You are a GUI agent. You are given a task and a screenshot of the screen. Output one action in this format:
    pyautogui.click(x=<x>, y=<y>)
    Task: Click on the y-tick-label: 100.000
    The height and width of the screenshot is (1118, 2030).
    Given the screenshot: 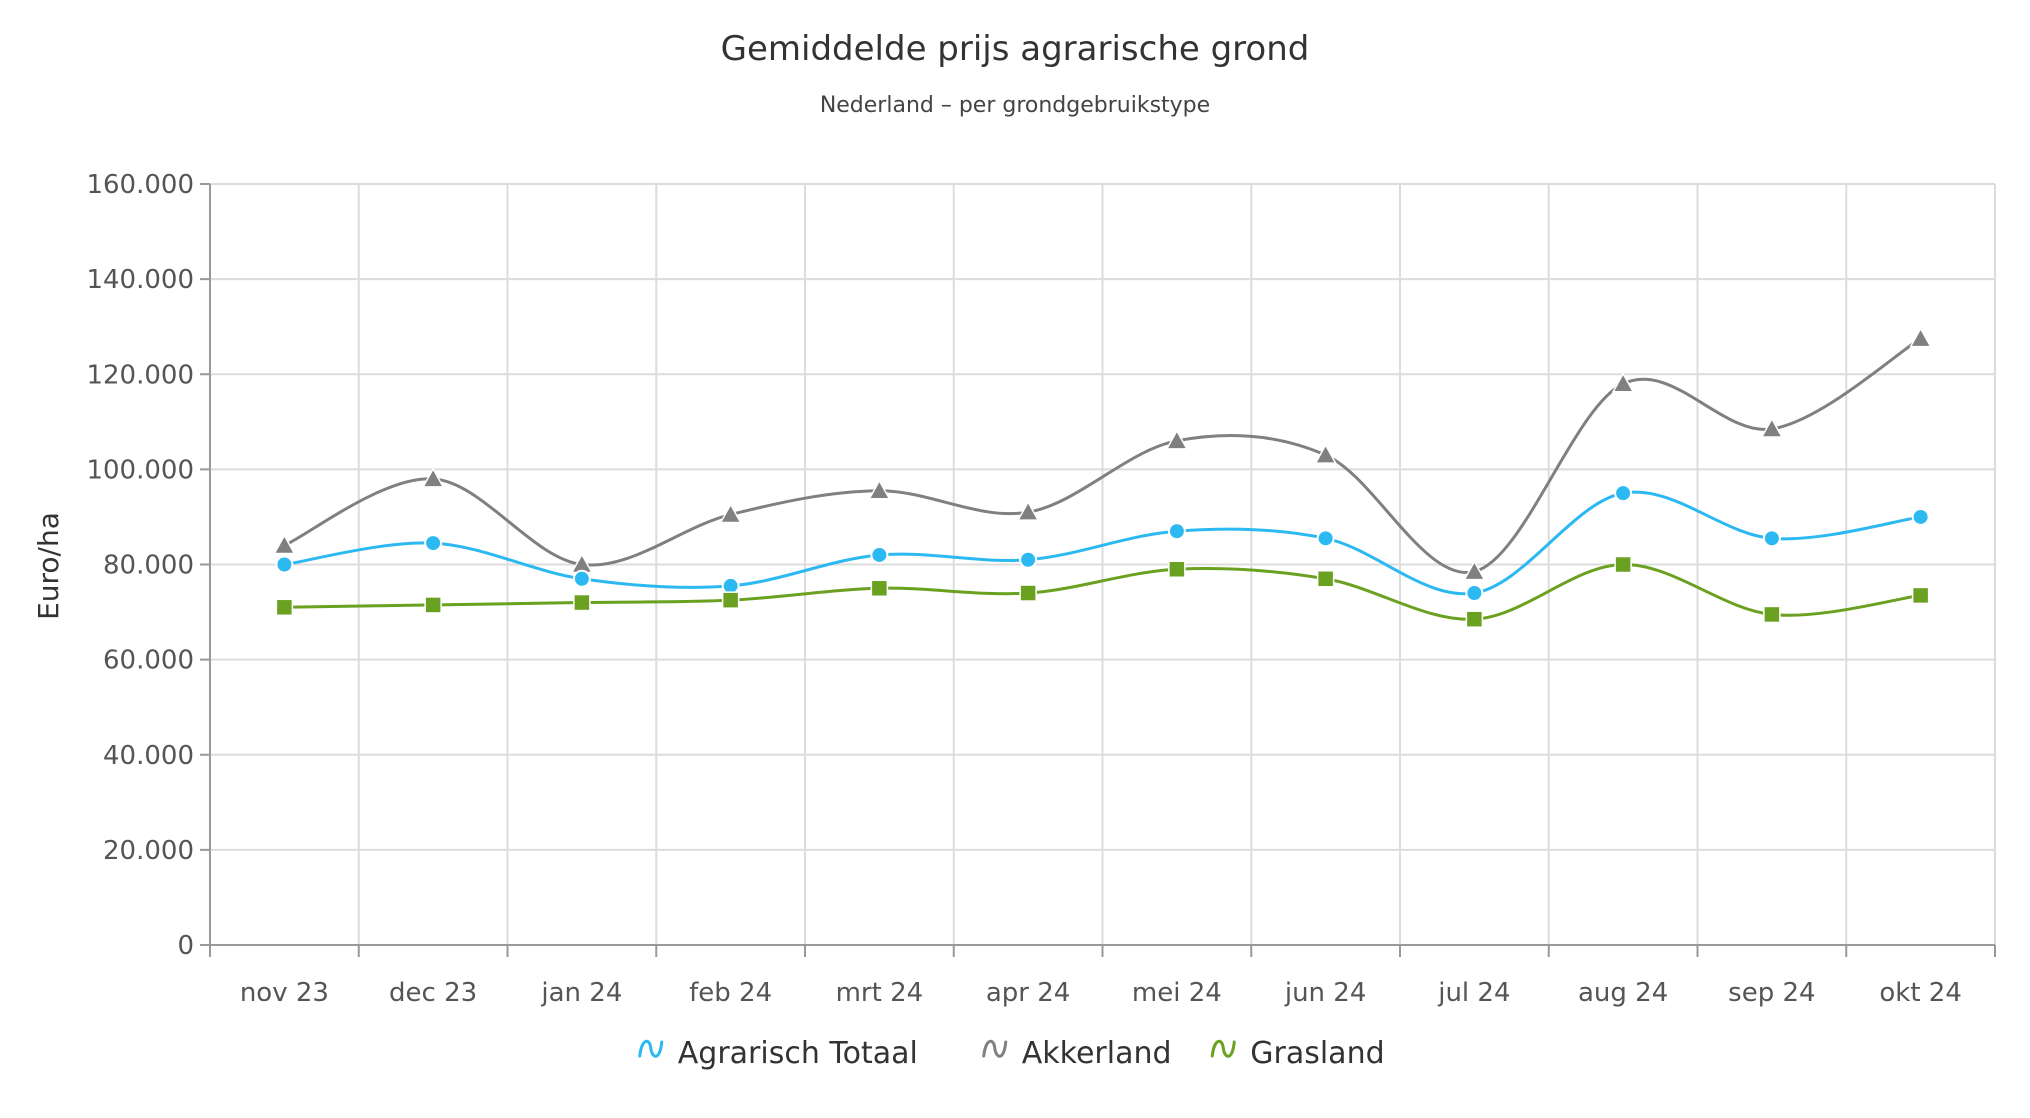 What is the action you would take?
    pyautogui.click(x=140, y=470)
    